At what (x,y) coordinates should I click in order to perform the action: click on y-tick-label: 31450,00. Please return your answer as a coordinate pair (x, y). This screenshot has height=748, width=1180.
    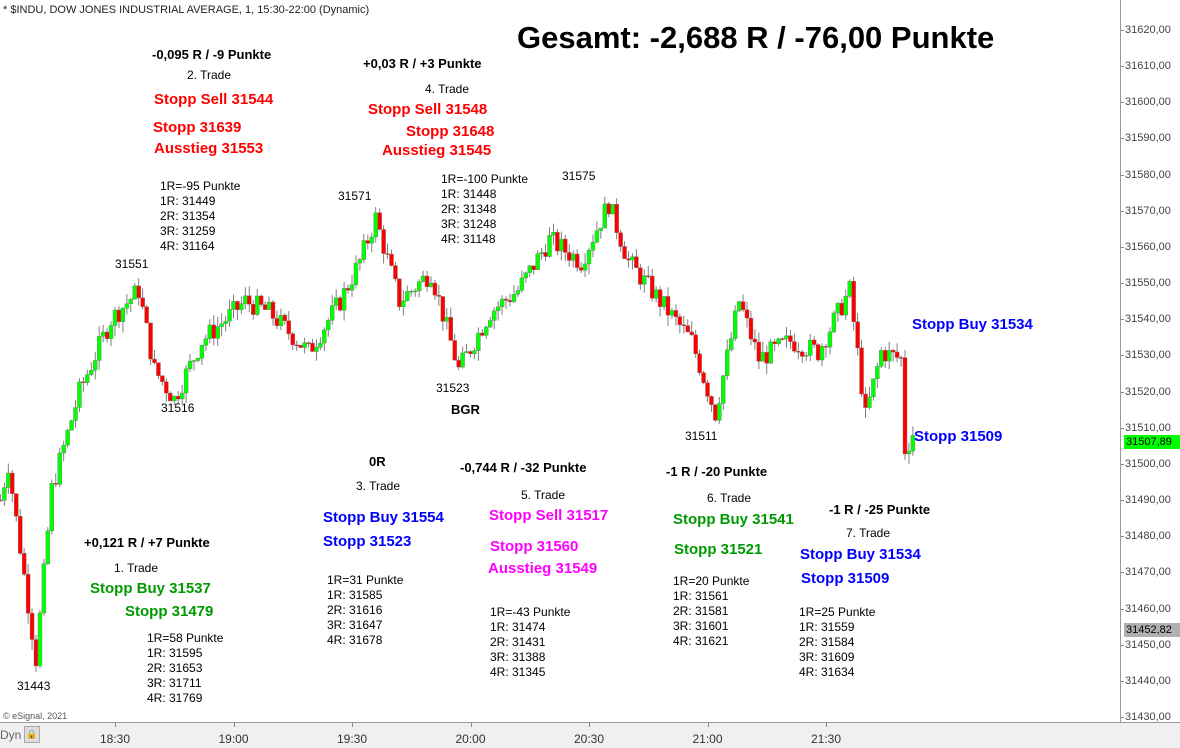
    Looking at the image, I should click on (1146, 644).